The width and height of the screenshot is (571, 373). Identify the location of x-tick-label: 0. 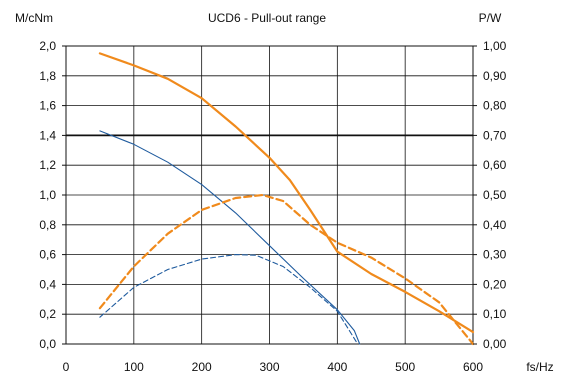
(66, 366).